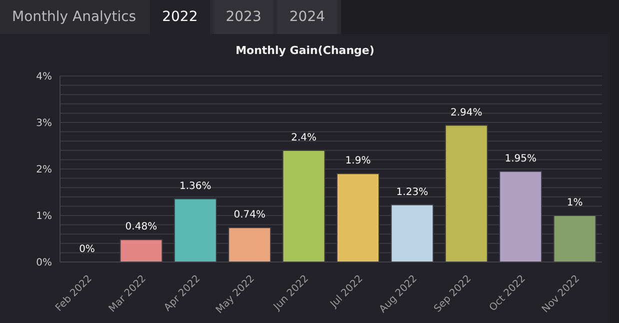 The width and height of the screenshot is (619, 323). Describe the element at coordinates (74, 17) in the screenshot. I see `text: Monthly Analytics` at that location.